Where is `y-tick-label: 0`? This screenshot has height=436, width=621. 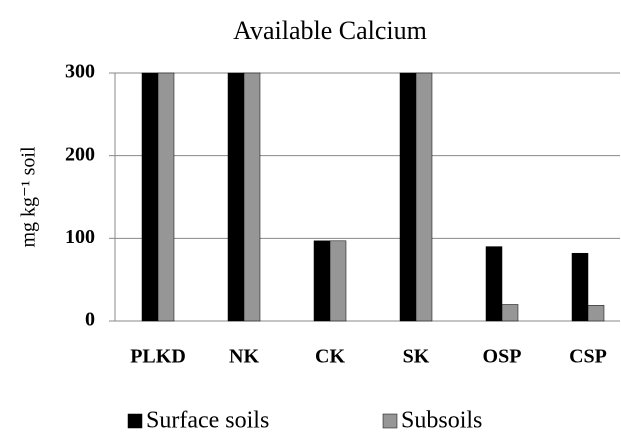 y-tick-label: 0 is located at coordinates (90, 320).